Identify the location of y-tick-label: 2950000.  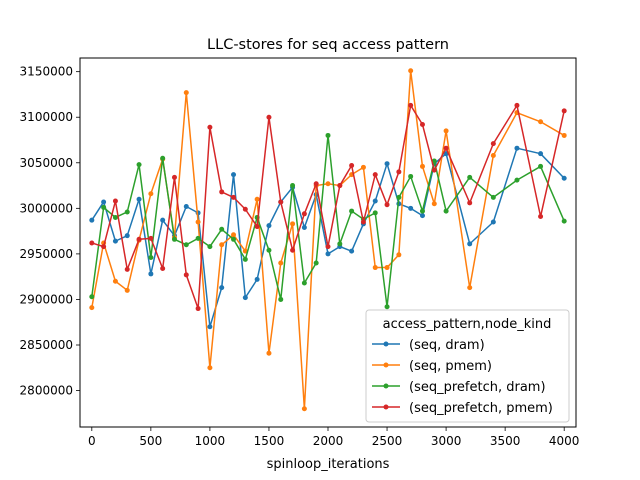
(46, 254).